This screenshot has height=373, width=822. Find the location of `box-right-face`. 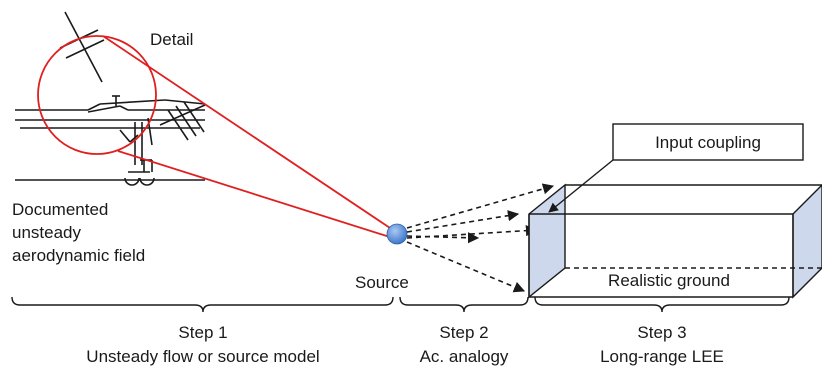

box-right-face is located at coordinates (807, 241).